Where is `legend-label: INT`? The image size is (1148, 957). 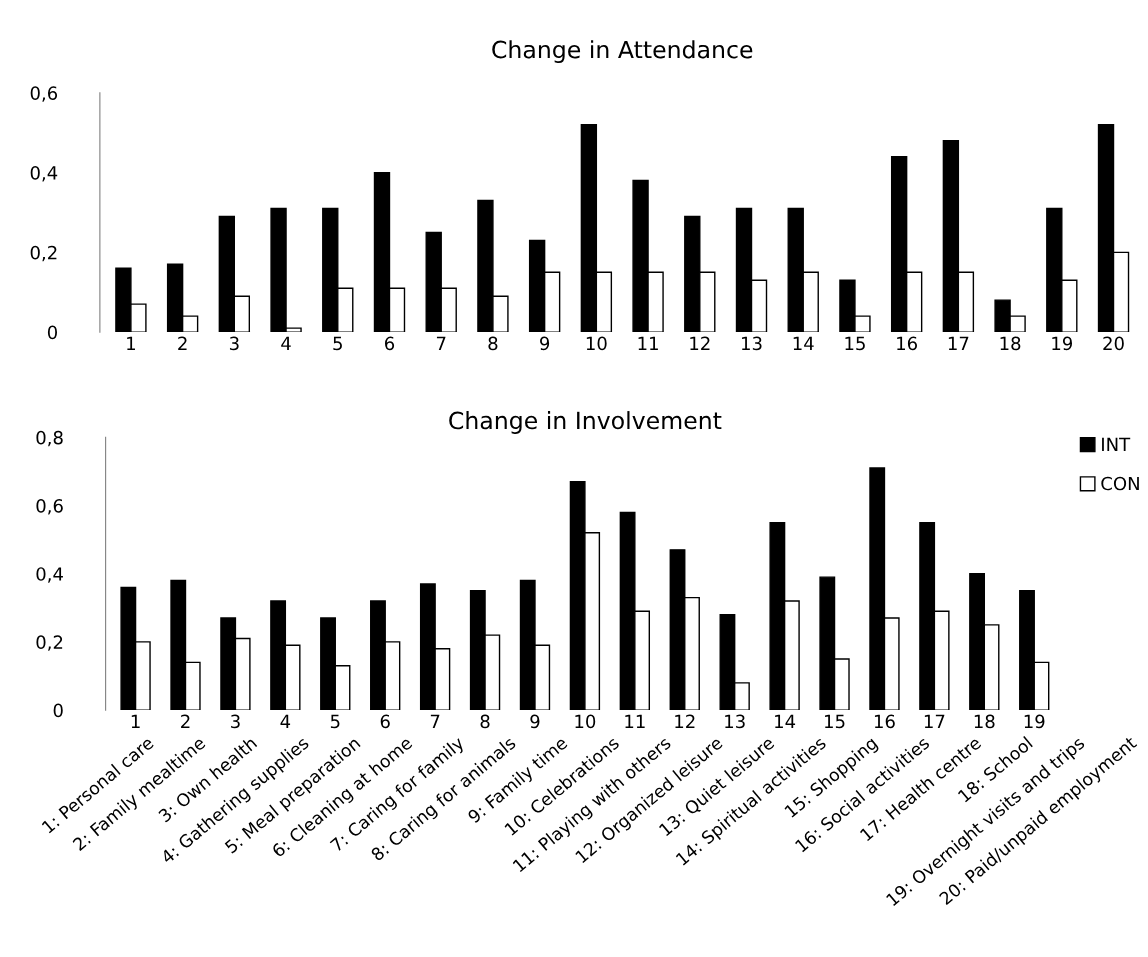 legend-label: INT is located at coordinates (1116, 444).